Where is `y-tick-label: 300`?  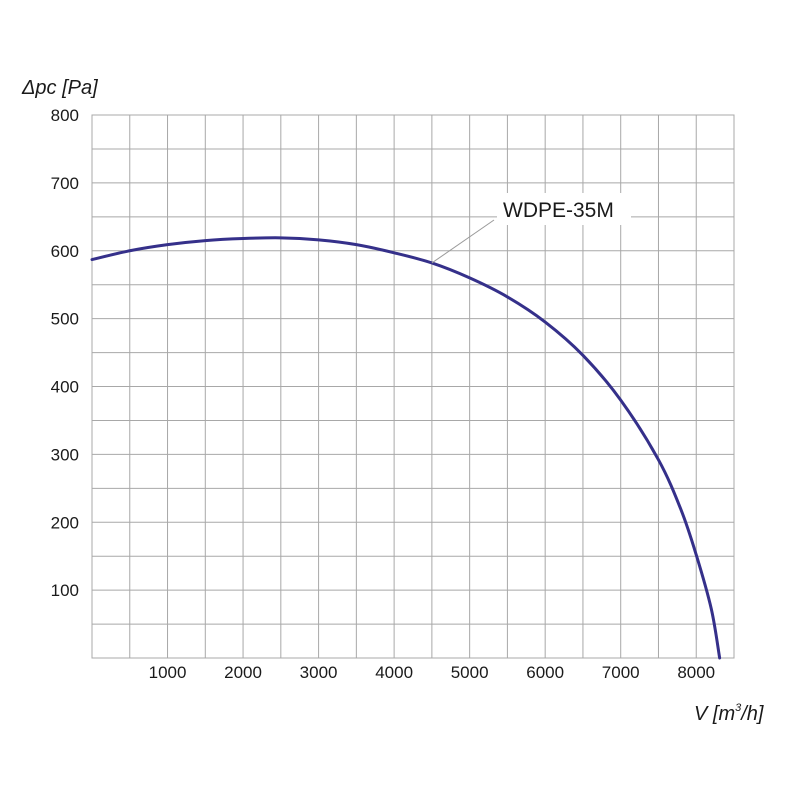 y-tick-label: 300 is located at coordinates (65, 454).